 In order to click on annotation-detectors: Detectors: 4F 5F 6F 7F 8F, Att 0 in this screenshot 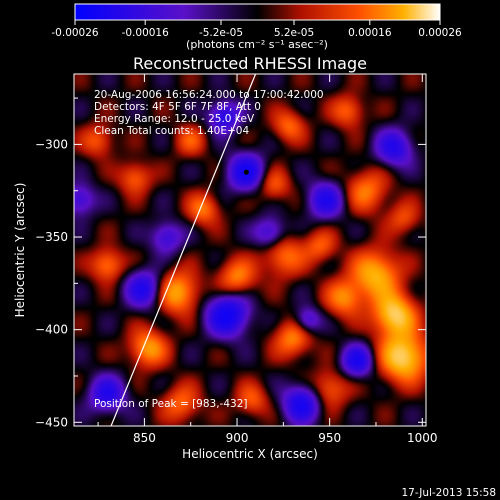, I will do `click(177, 107)`.